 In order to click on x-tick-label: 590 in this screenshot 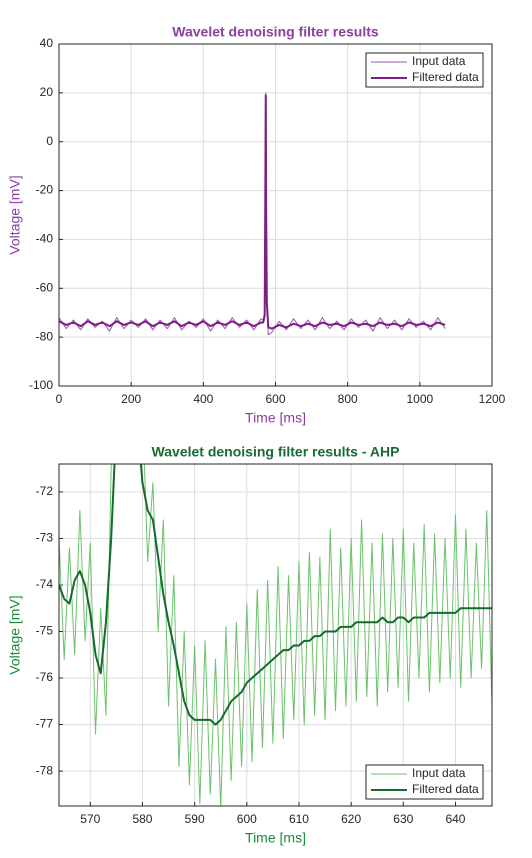, I will do `click(195, 819)`.